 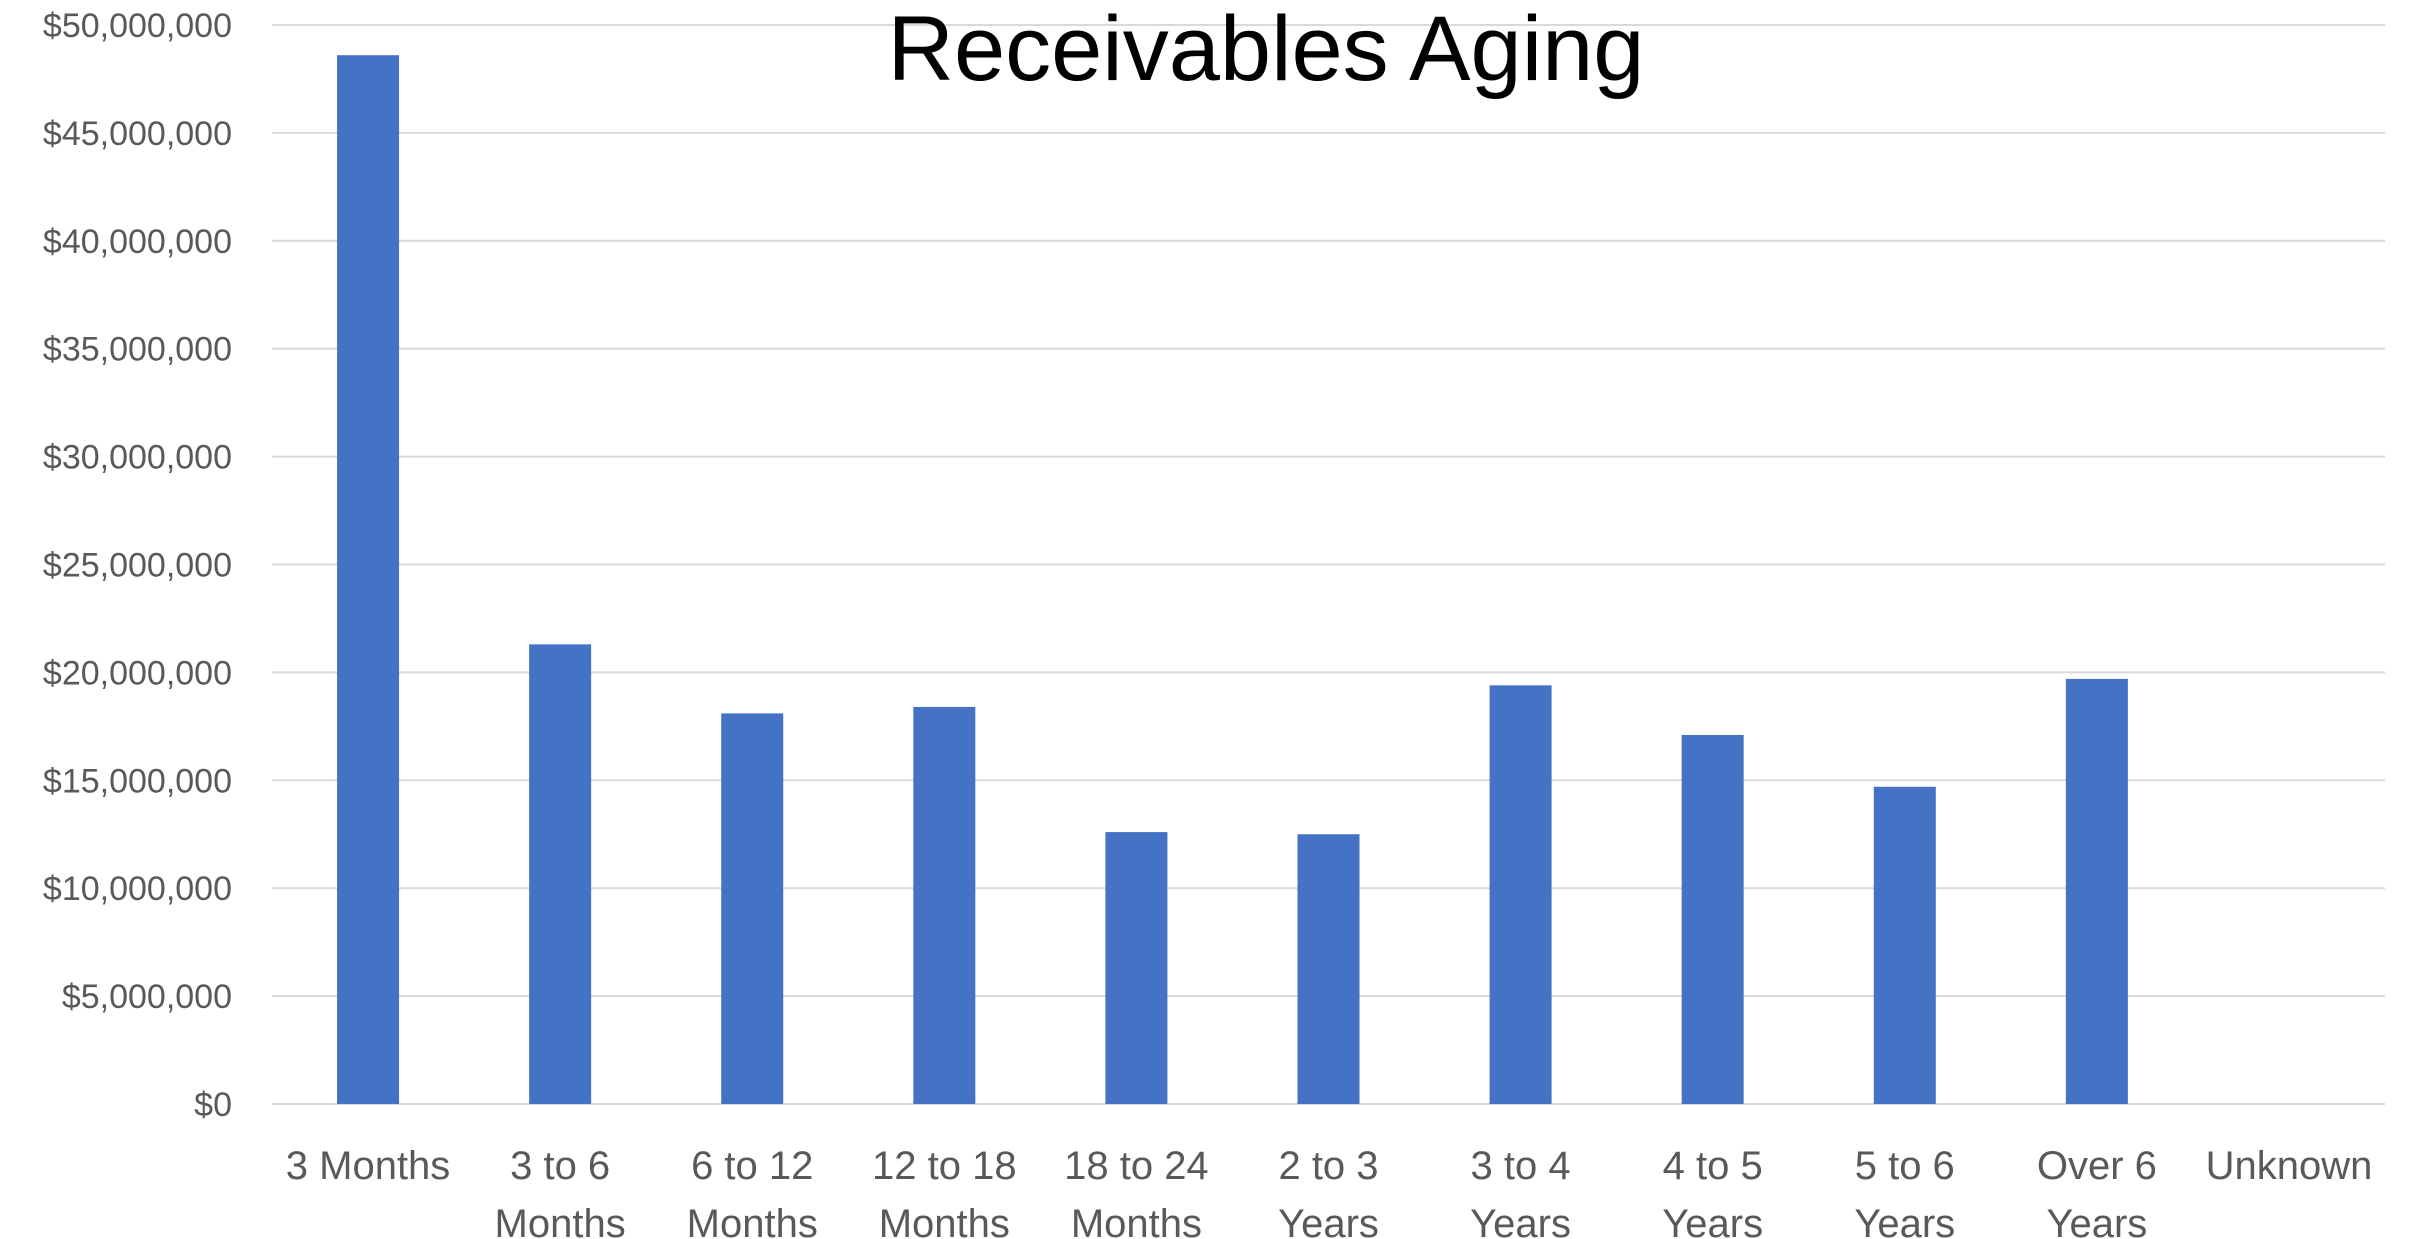 I want to click on y-tick-label: $10,000,000, so click(x=137, y=889).